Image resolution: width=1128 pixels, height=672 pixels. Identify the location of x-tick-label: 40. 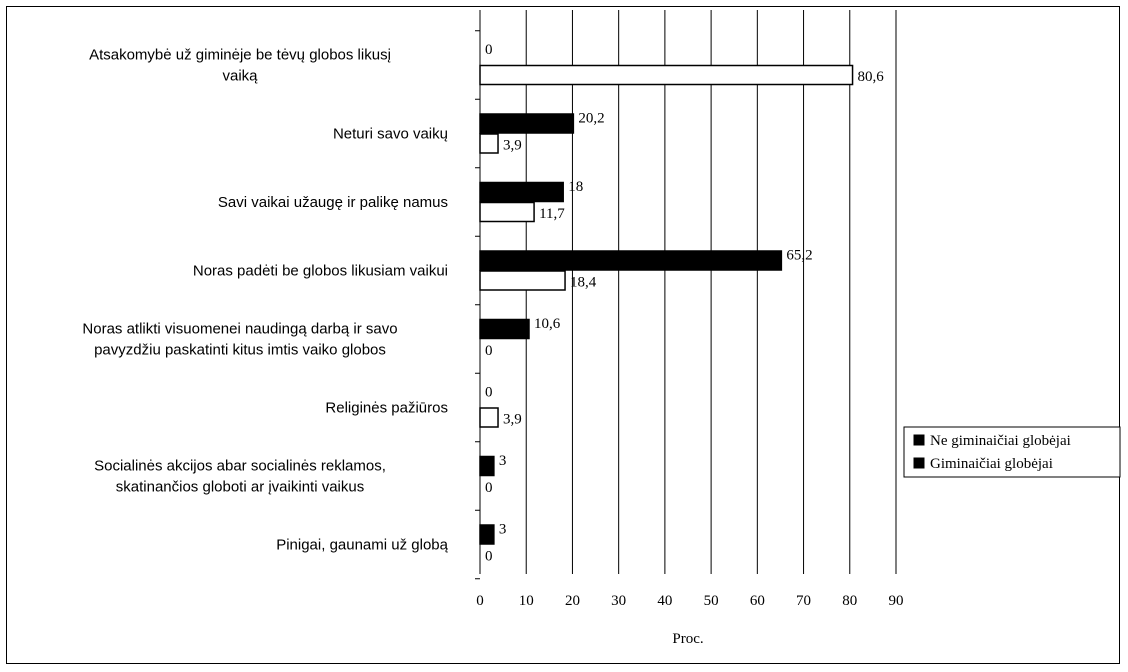
(664, 601).